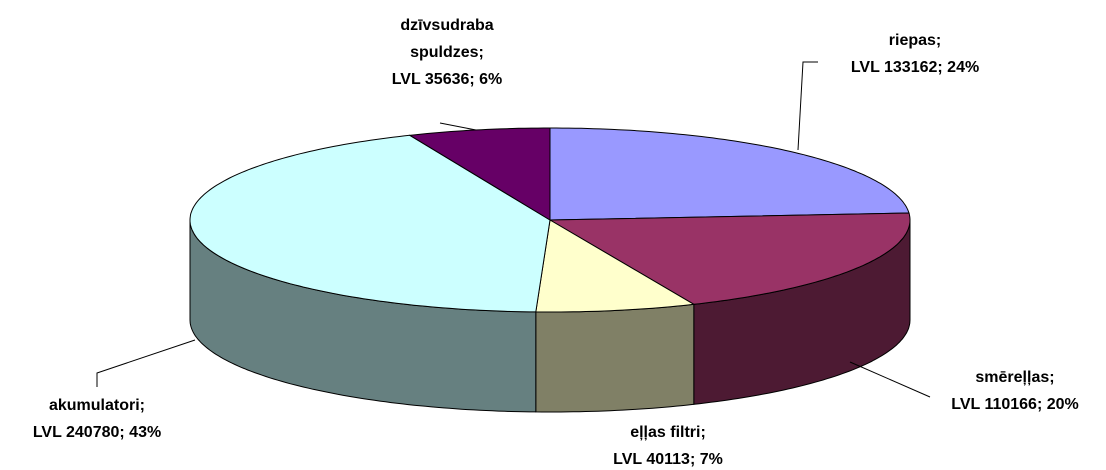  Describe the element at coordinates (97, 432) in the screenshot. I see `value-label: LVL 240780; 43%` at that location.